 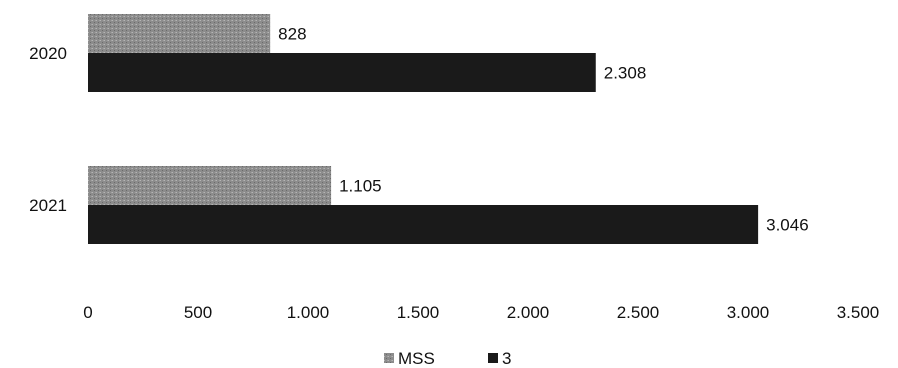 What do you see at coordinates (48, 129) in the screenshot?
I see `category-axis-labels: 2020 2021` at bounding box center [48, 129].